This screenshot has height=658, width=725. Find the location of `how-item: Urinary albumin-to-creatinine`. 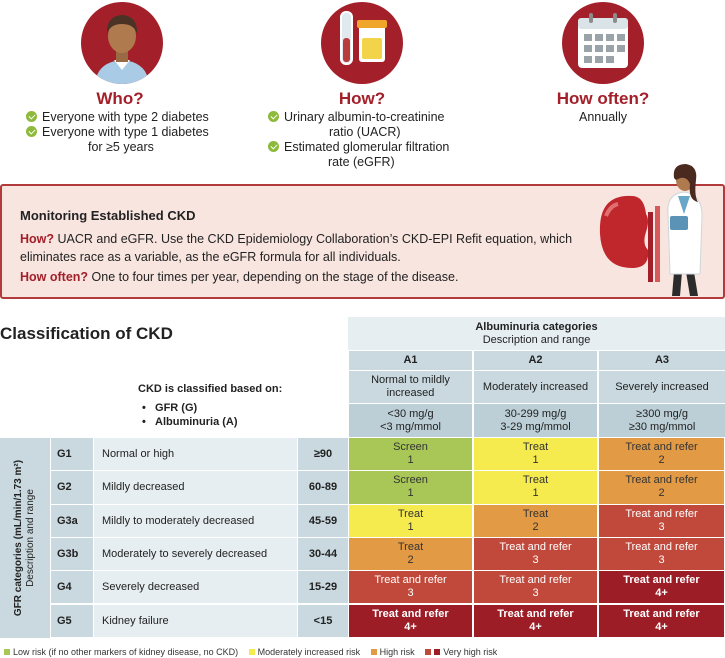

how-item: Urinary albumin-to-creatinine is located at coordinates (356, 117).